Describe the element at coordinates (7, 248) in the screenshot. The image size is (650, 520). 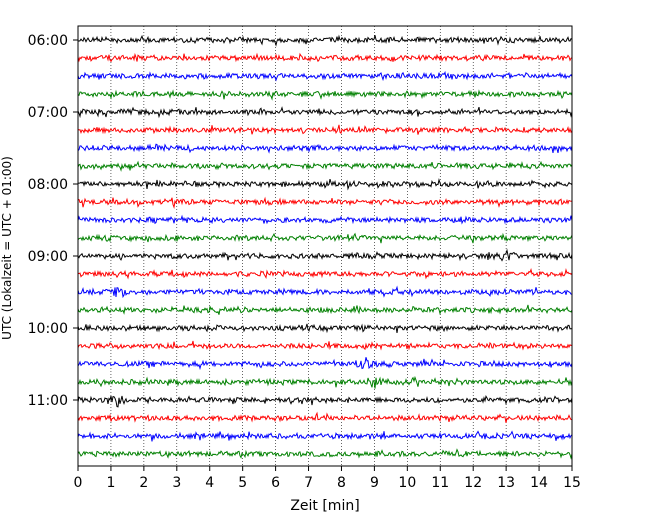
I see `y-axis-label: UTC (Lokalzeit = UTC + 01:00)` at that location.